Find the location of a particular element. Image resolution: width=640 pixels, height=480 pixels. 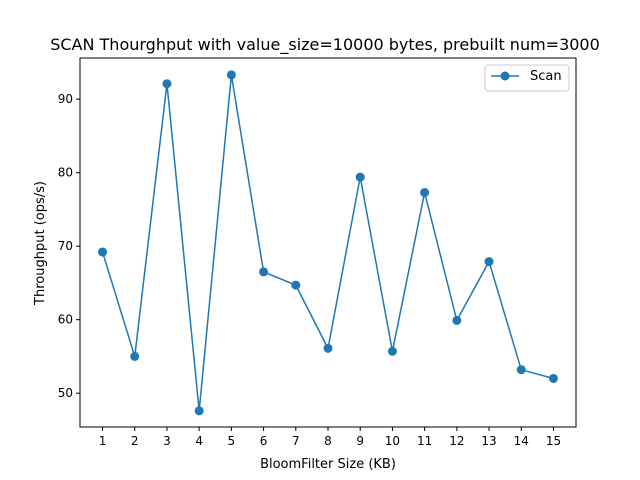

y-tick-label: 90 is located at coordinates (65, 99).